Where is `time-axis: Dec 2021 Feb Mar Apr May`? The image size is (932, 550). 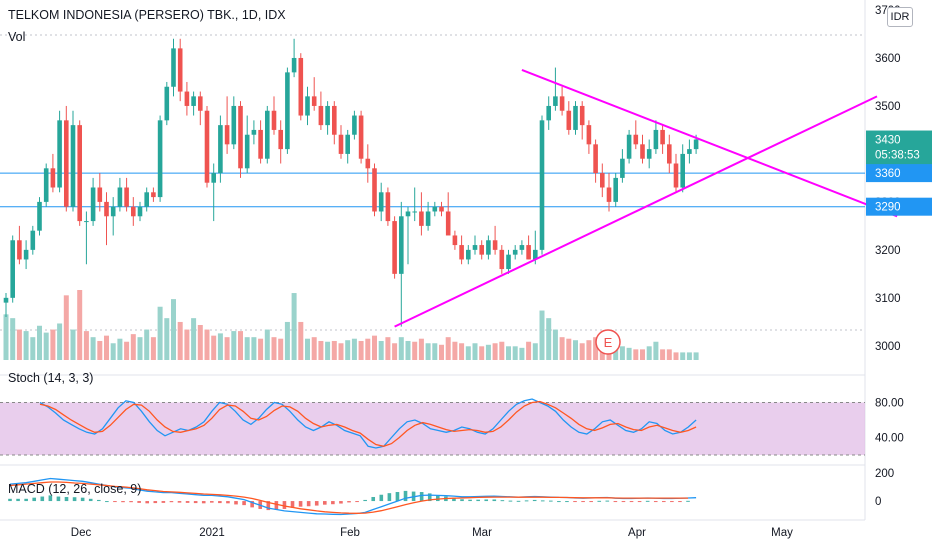
time-axis: Dec 2021 Feb Mar Apr May is located at coordinates (432, 533).